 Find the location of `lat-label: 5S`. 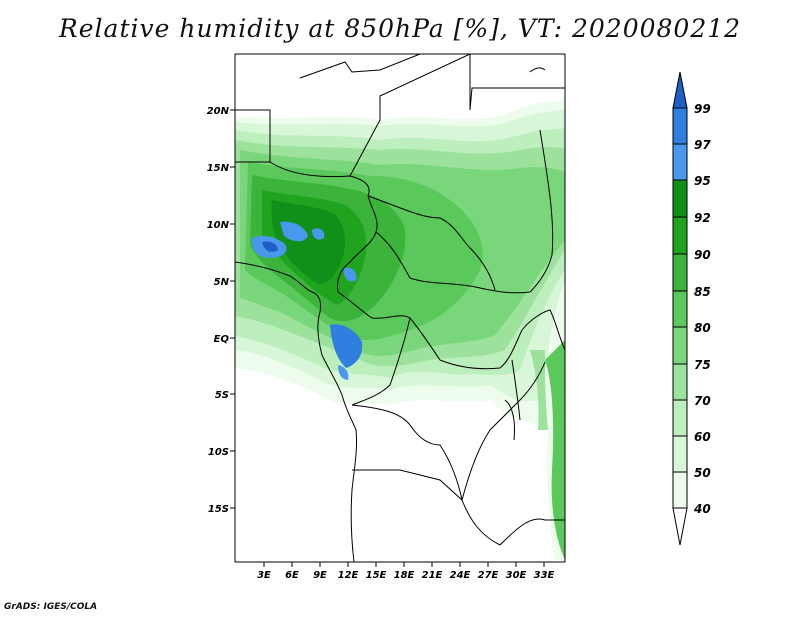

lat-label: 5S is located at coordinates (222, 395).